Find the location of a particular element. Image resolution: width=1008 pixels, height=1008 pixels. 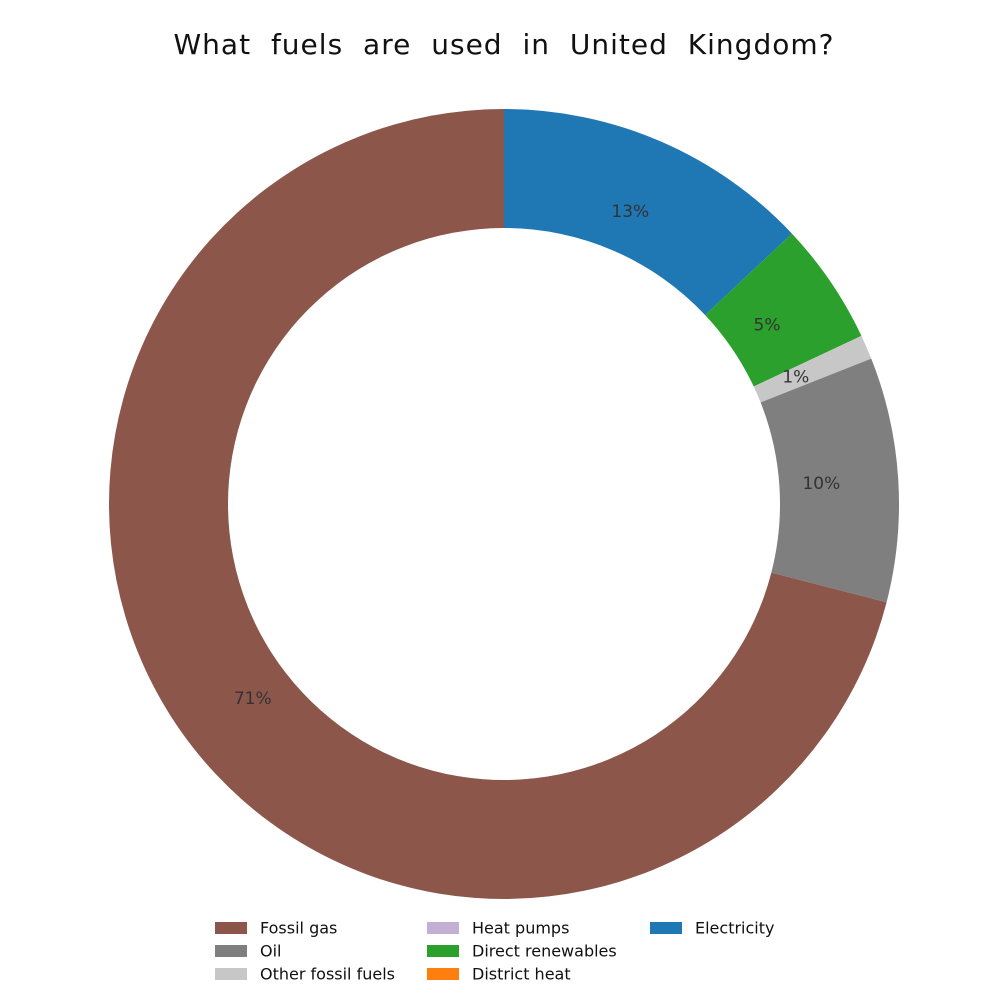

legend-item-district-heat: District heat is located at coordinates (499, 974).